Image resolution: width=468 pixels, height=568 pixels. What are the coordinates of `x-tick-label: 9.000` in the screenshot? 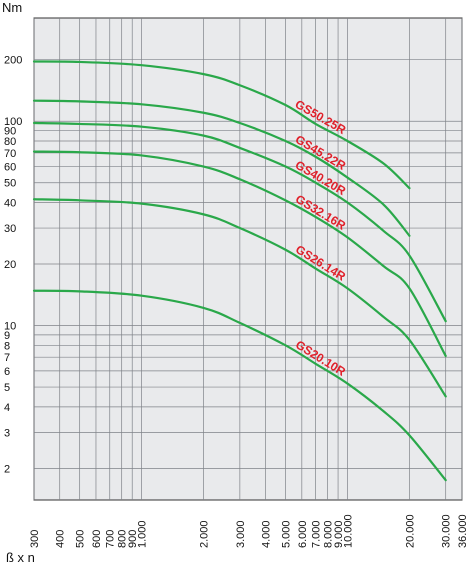 It's located at (339, 534).